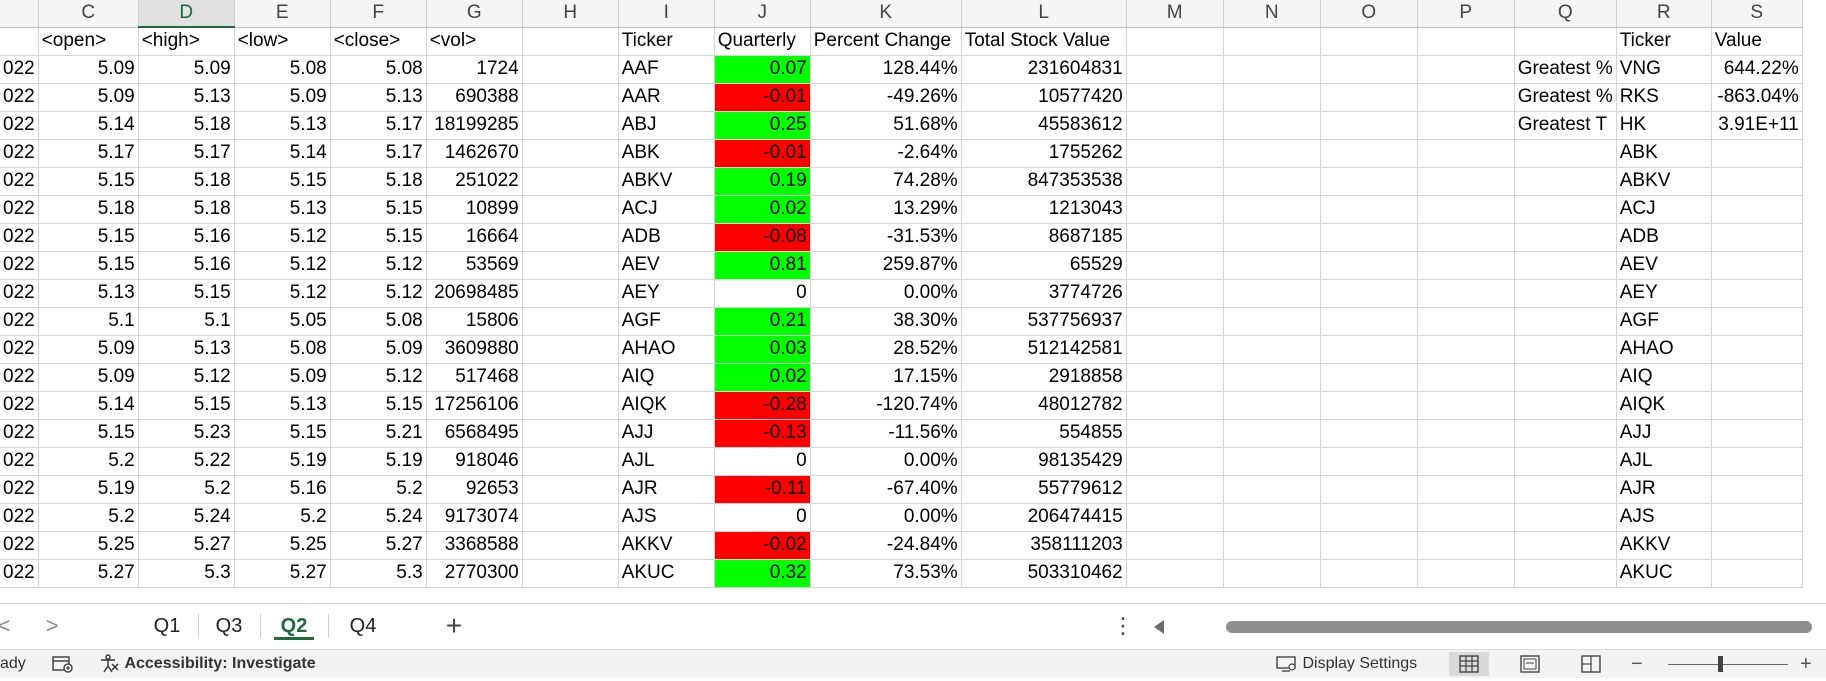  What do you see at coordinates (886, 181) in the screenshot?
I see `cell-percent-change: 74.28%` at bounding box center [886, 181].